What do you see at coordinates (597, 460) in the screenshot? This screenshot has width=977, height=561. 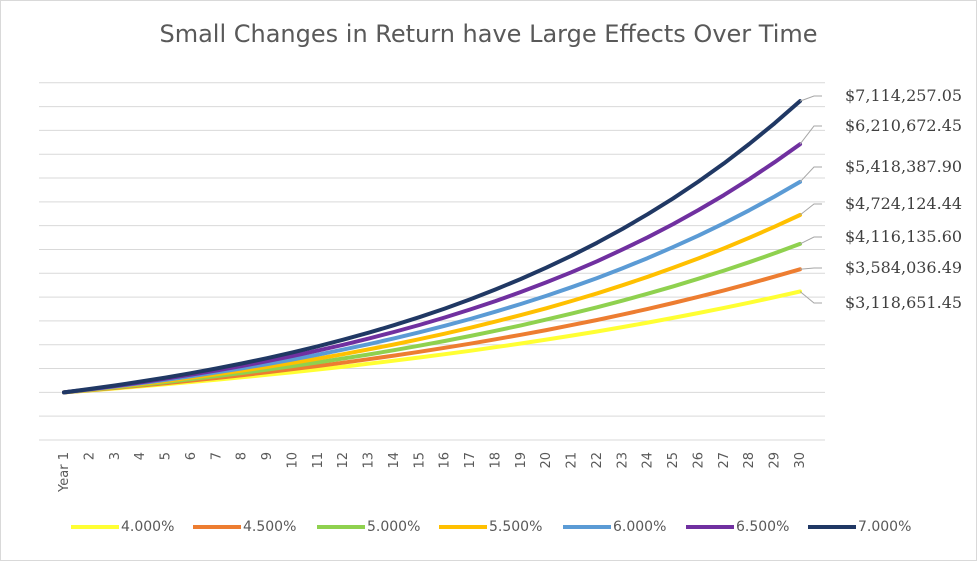 I see `x-tick-label: 22` at bounding box center [597, 460].